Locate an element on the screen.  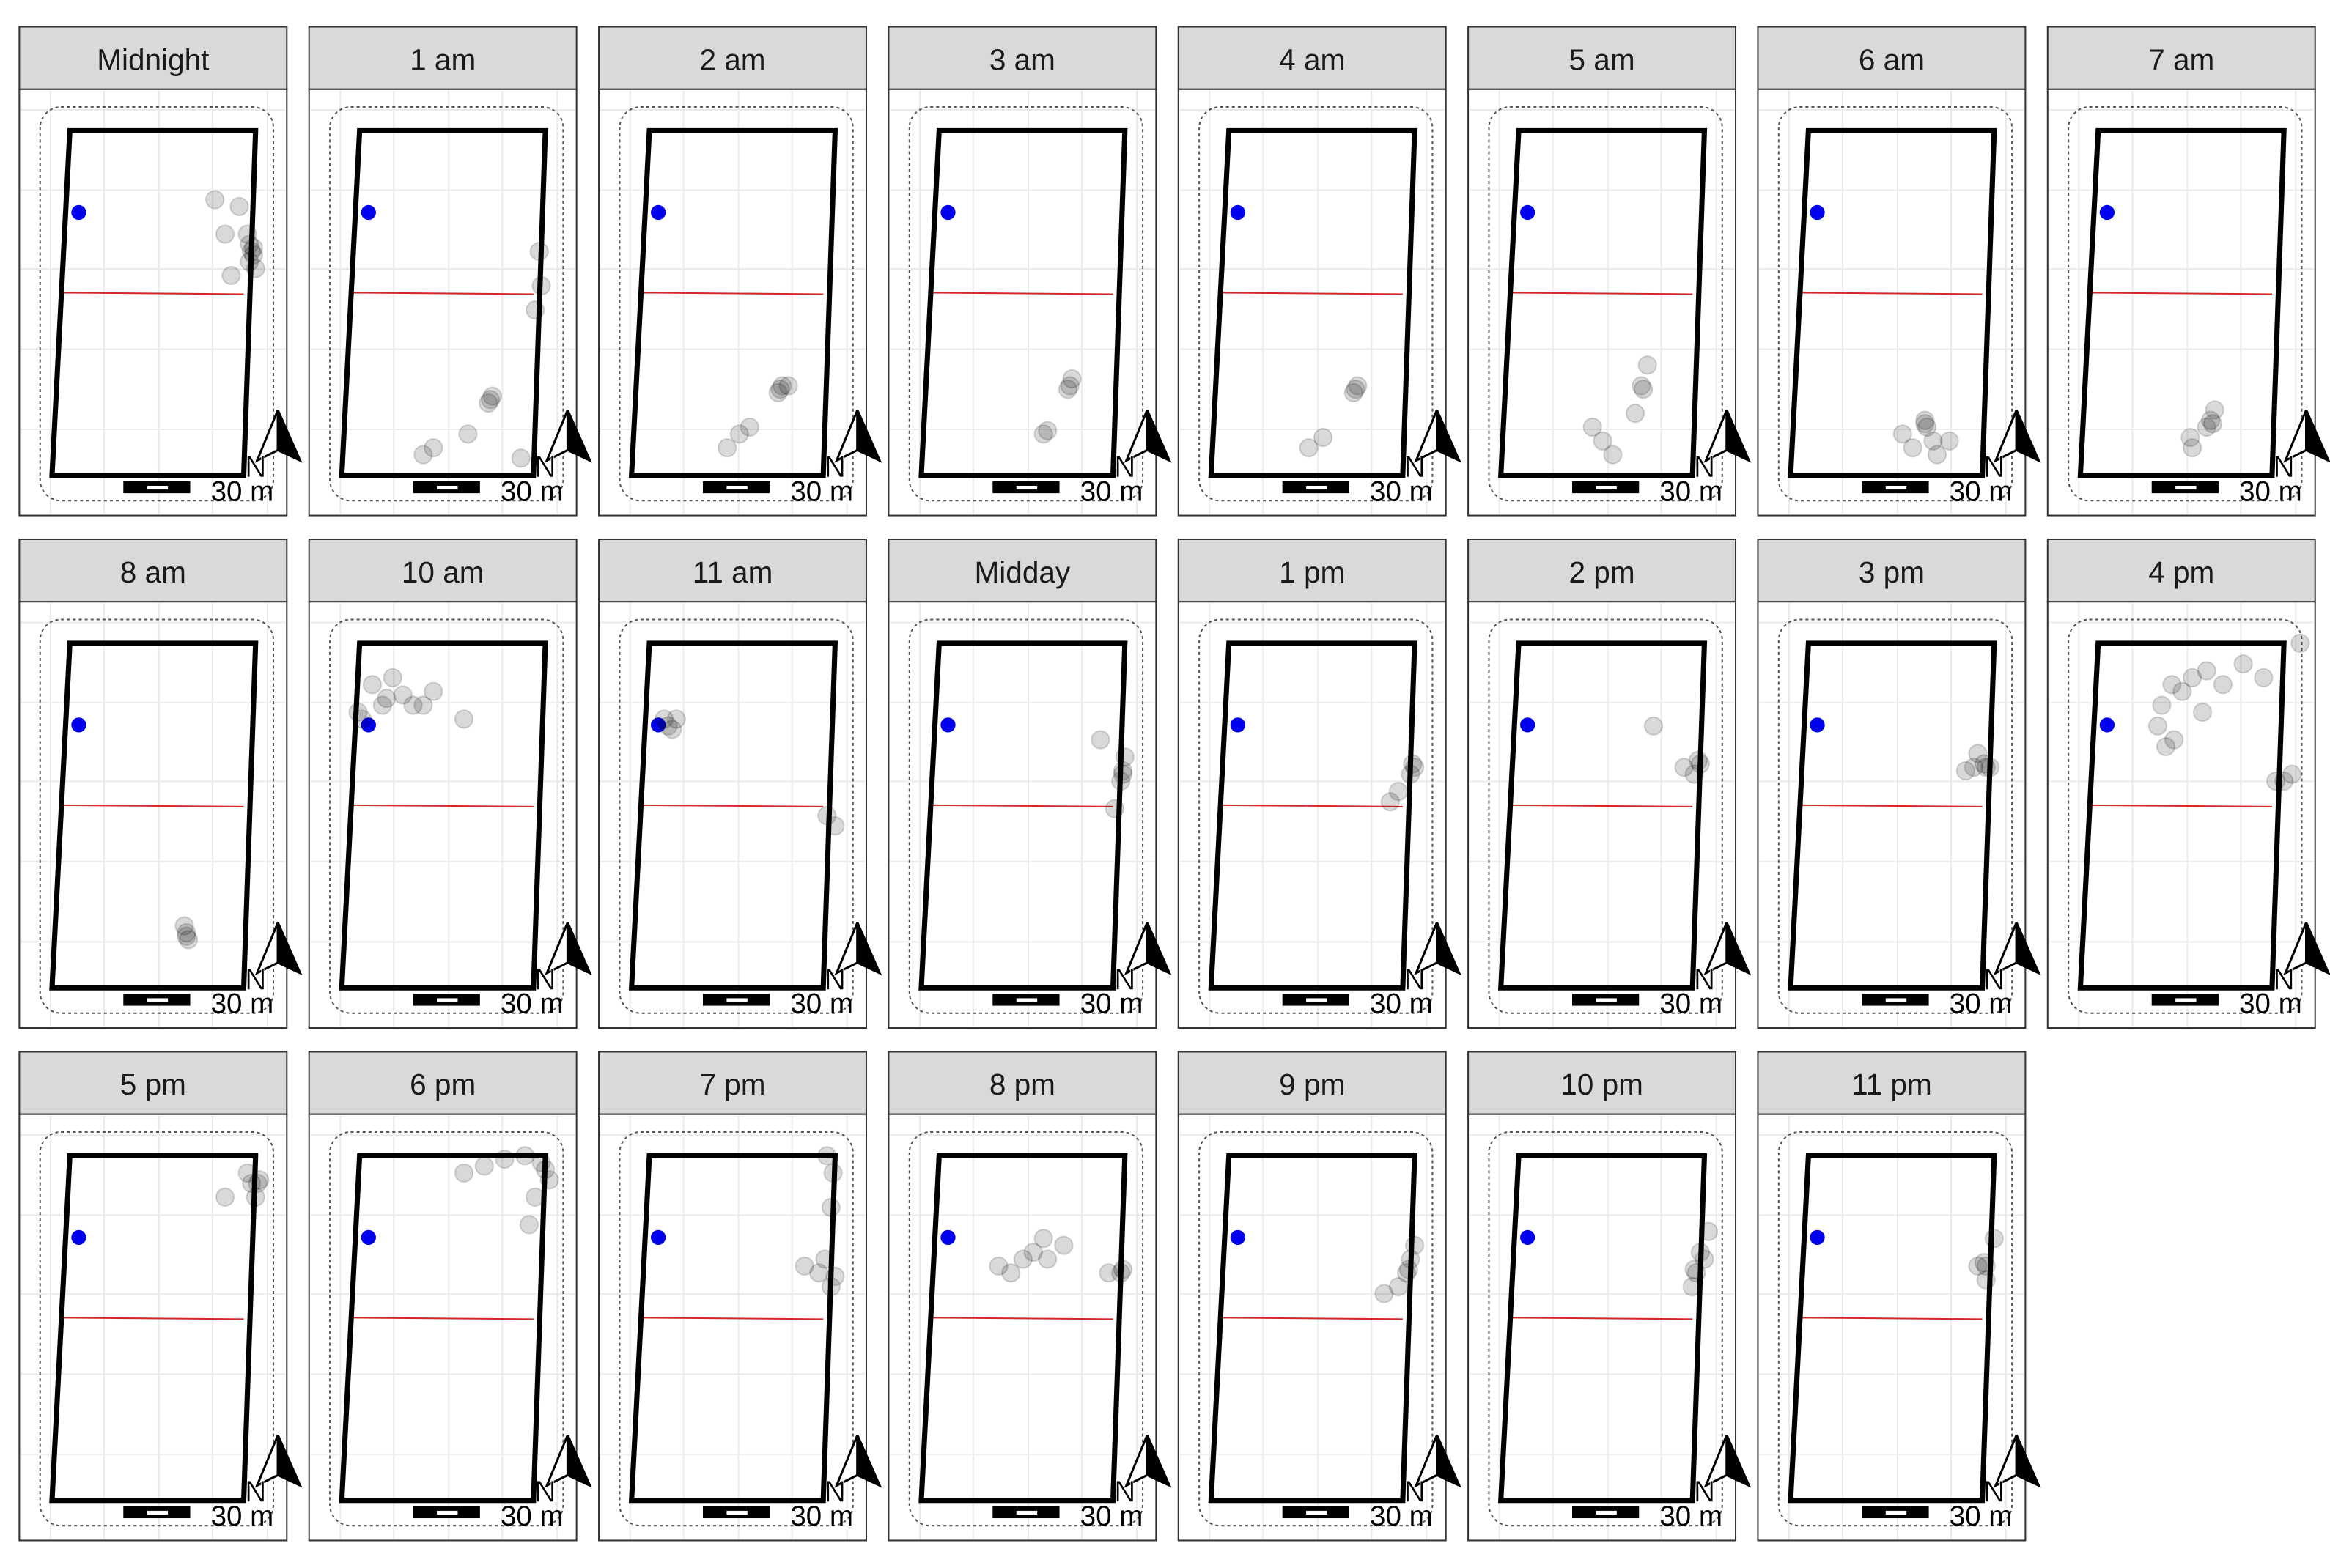
panel: 1 pm N30 m is located at coordinates (1319, 783).